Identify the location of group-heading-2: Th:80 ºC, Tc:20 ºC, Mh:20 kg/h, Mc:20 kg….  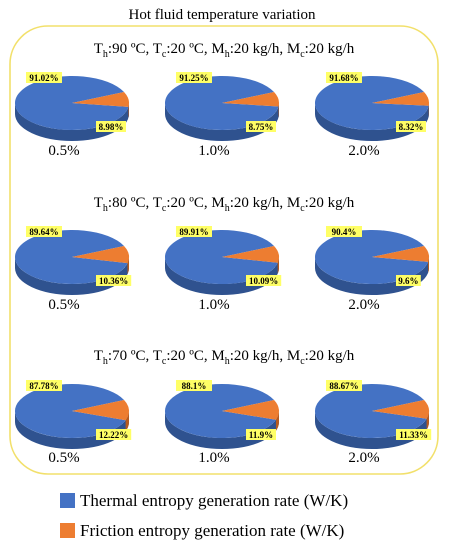
(224, 204).